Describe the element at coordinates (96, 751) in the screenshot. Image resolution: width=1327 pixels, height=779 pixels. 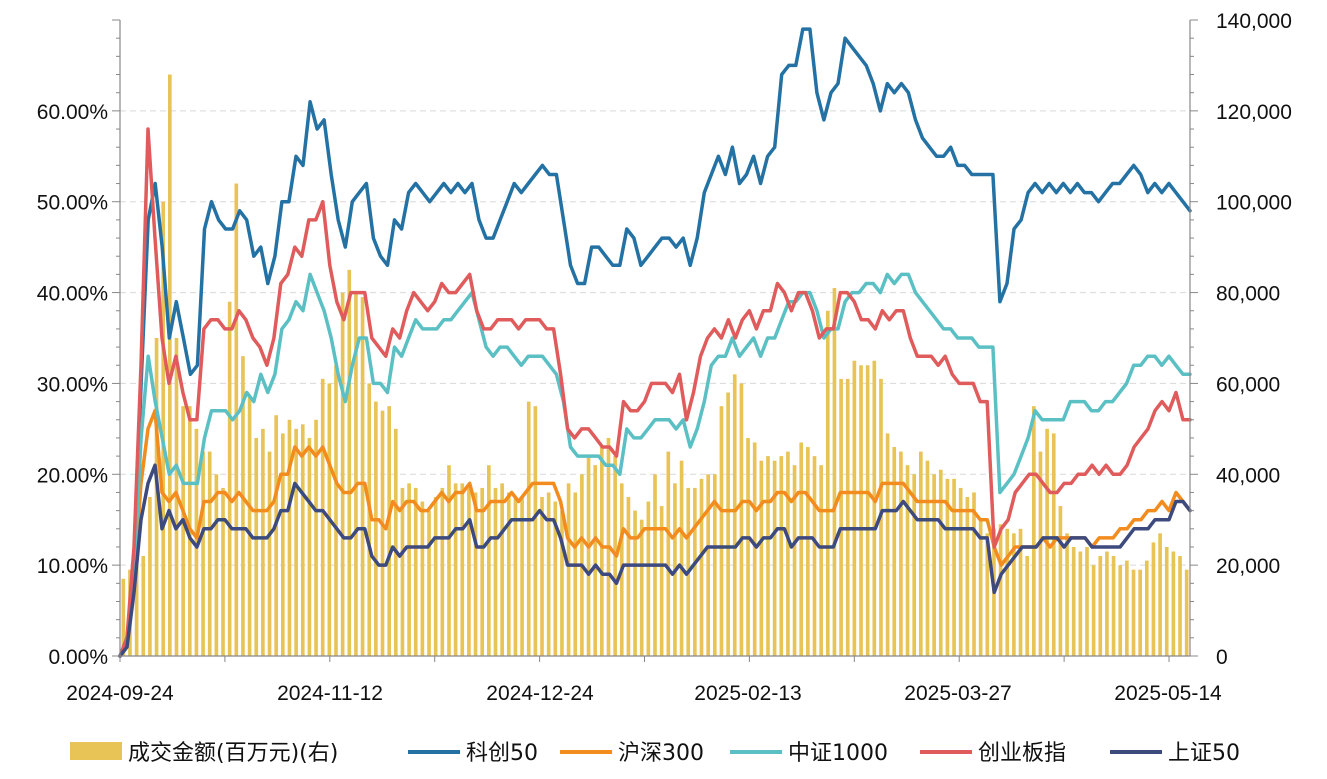
I see `legend-swatch-bar` at that location.